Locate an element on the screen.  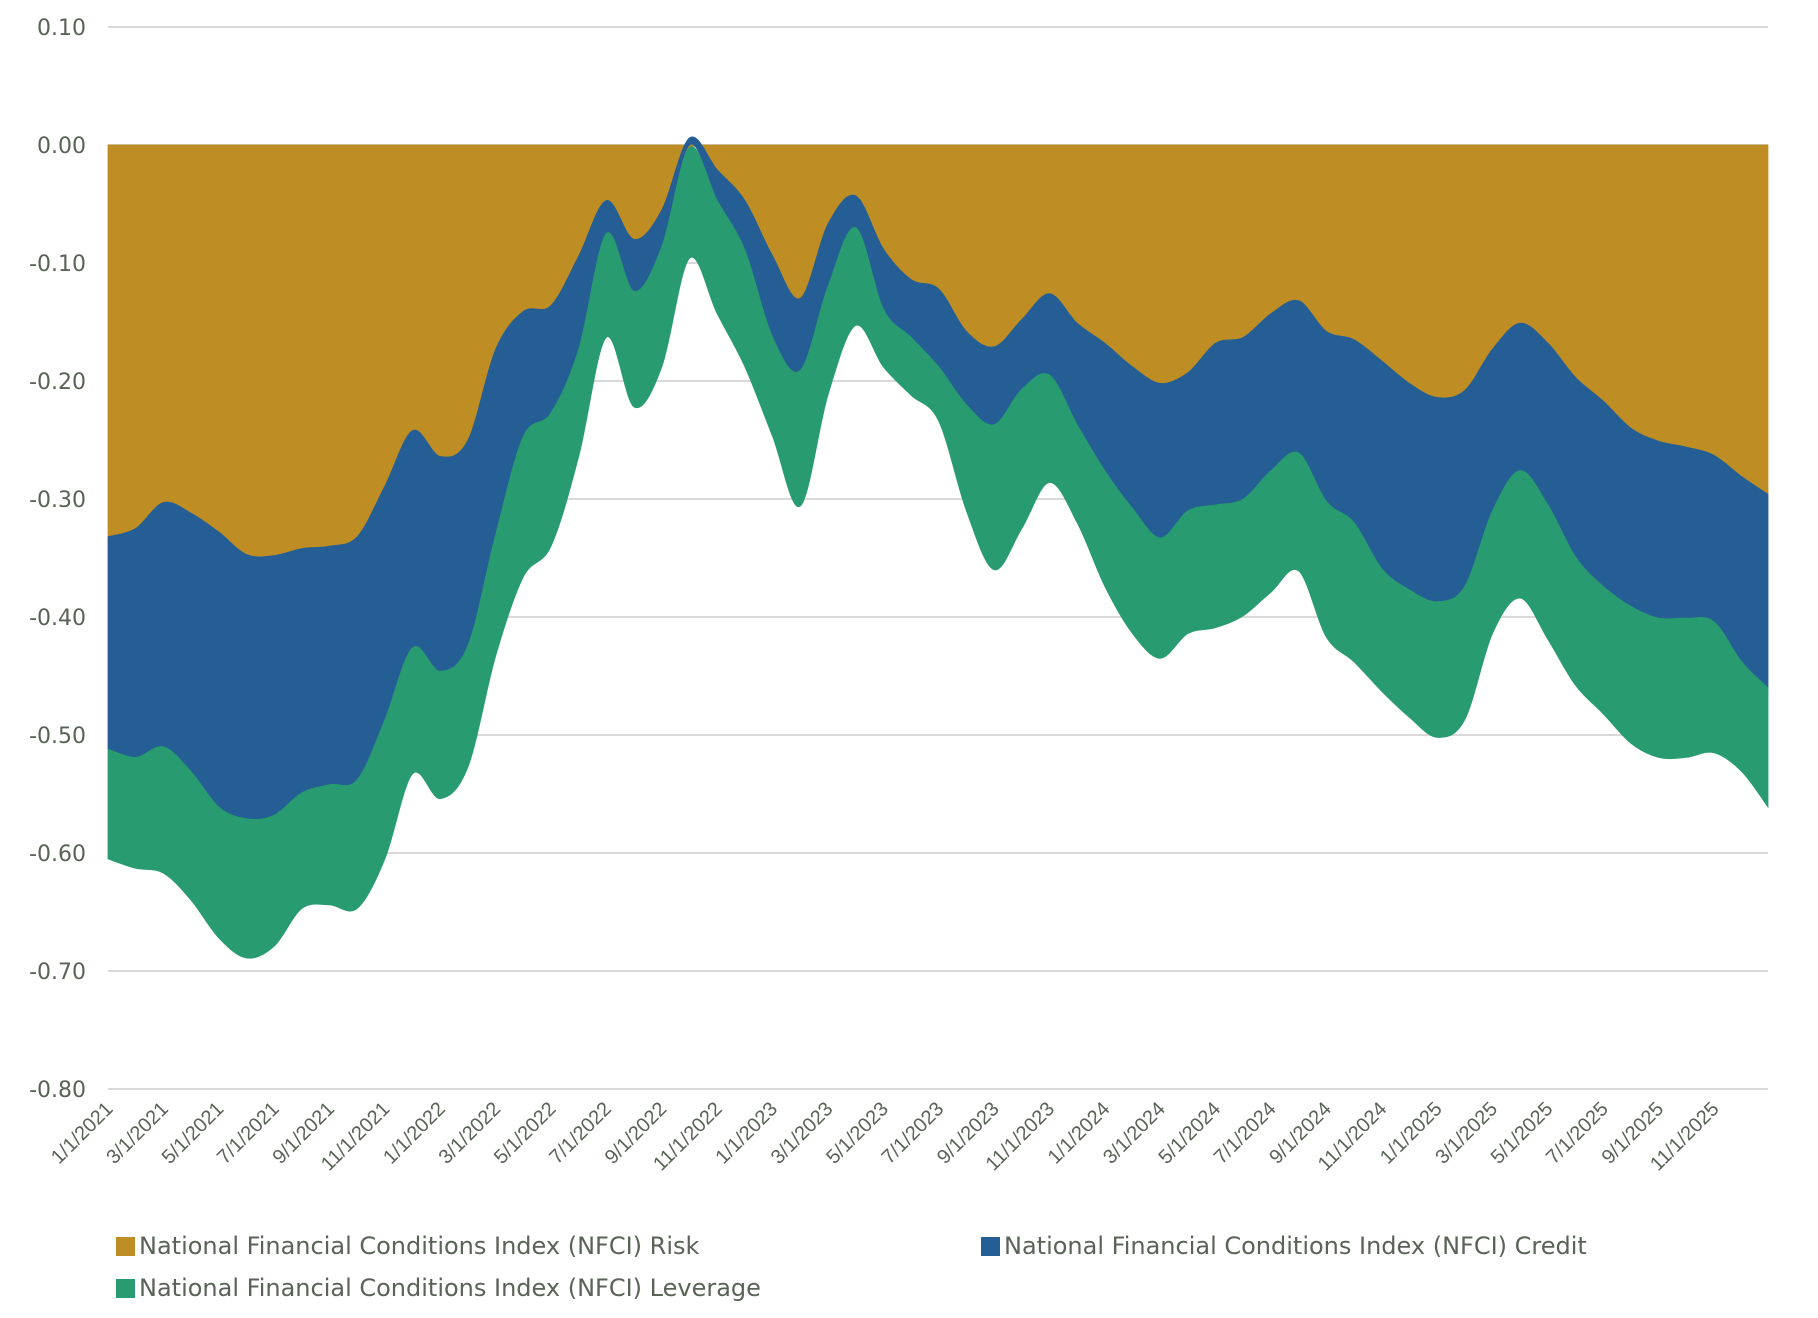
legend-swatch-leverage is located at coordinates (125, 1288).